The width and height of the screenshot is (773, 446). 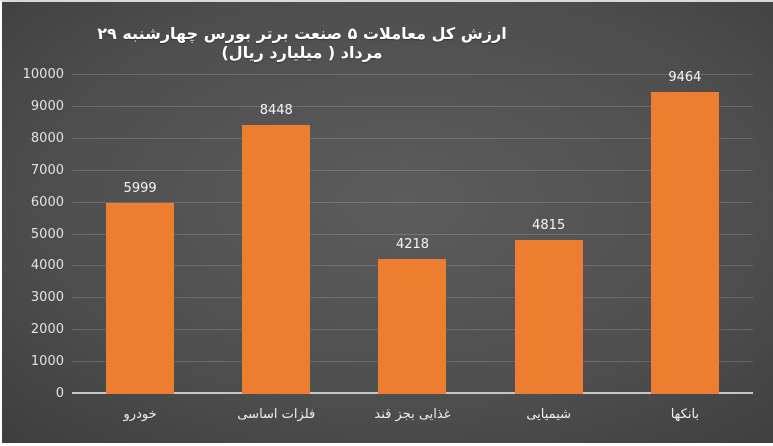 I want to click on y-tick-label: 8000, so click(x=47, y=138).